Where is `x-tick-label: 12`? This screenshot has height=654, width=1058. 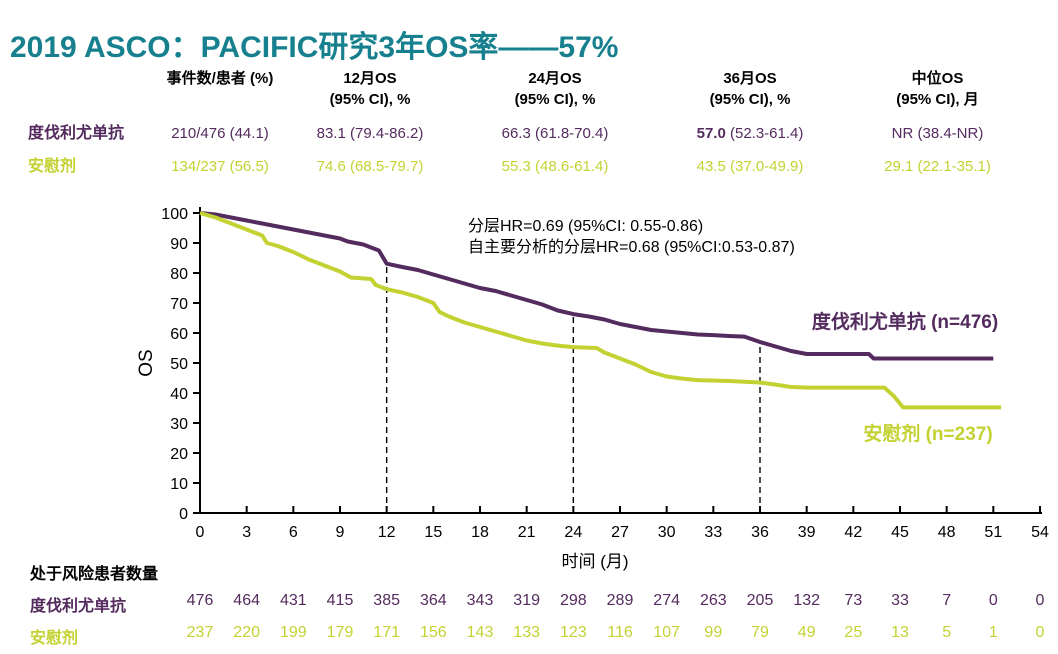
x-tick-label: 12 is located at coordinates (387, 532).